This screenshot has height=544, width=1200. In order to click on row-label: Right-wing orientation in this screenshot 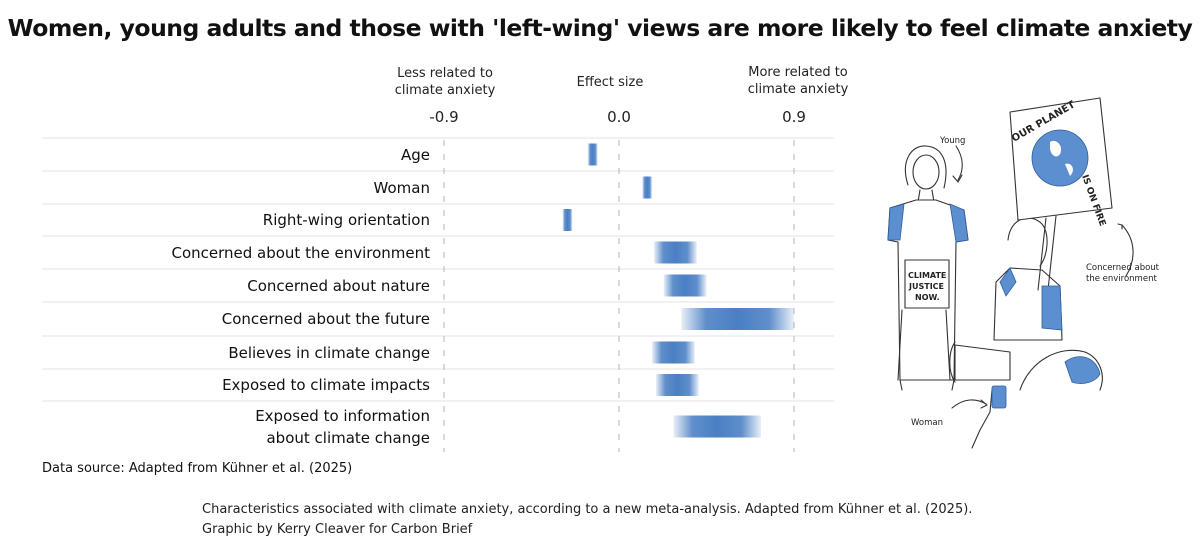, I will do `click(346, 220)`.